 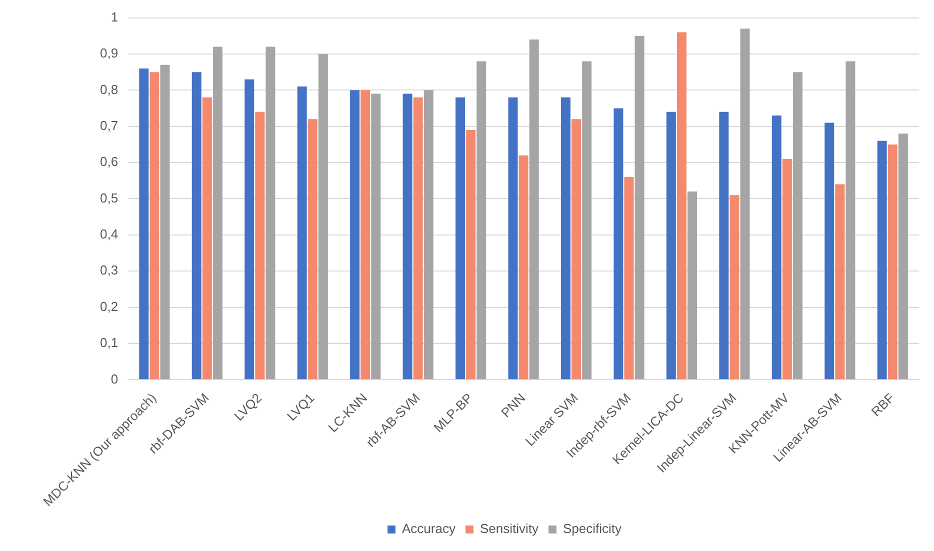 I want to click on y-tick-label: 0, so click(x=114, y=378).